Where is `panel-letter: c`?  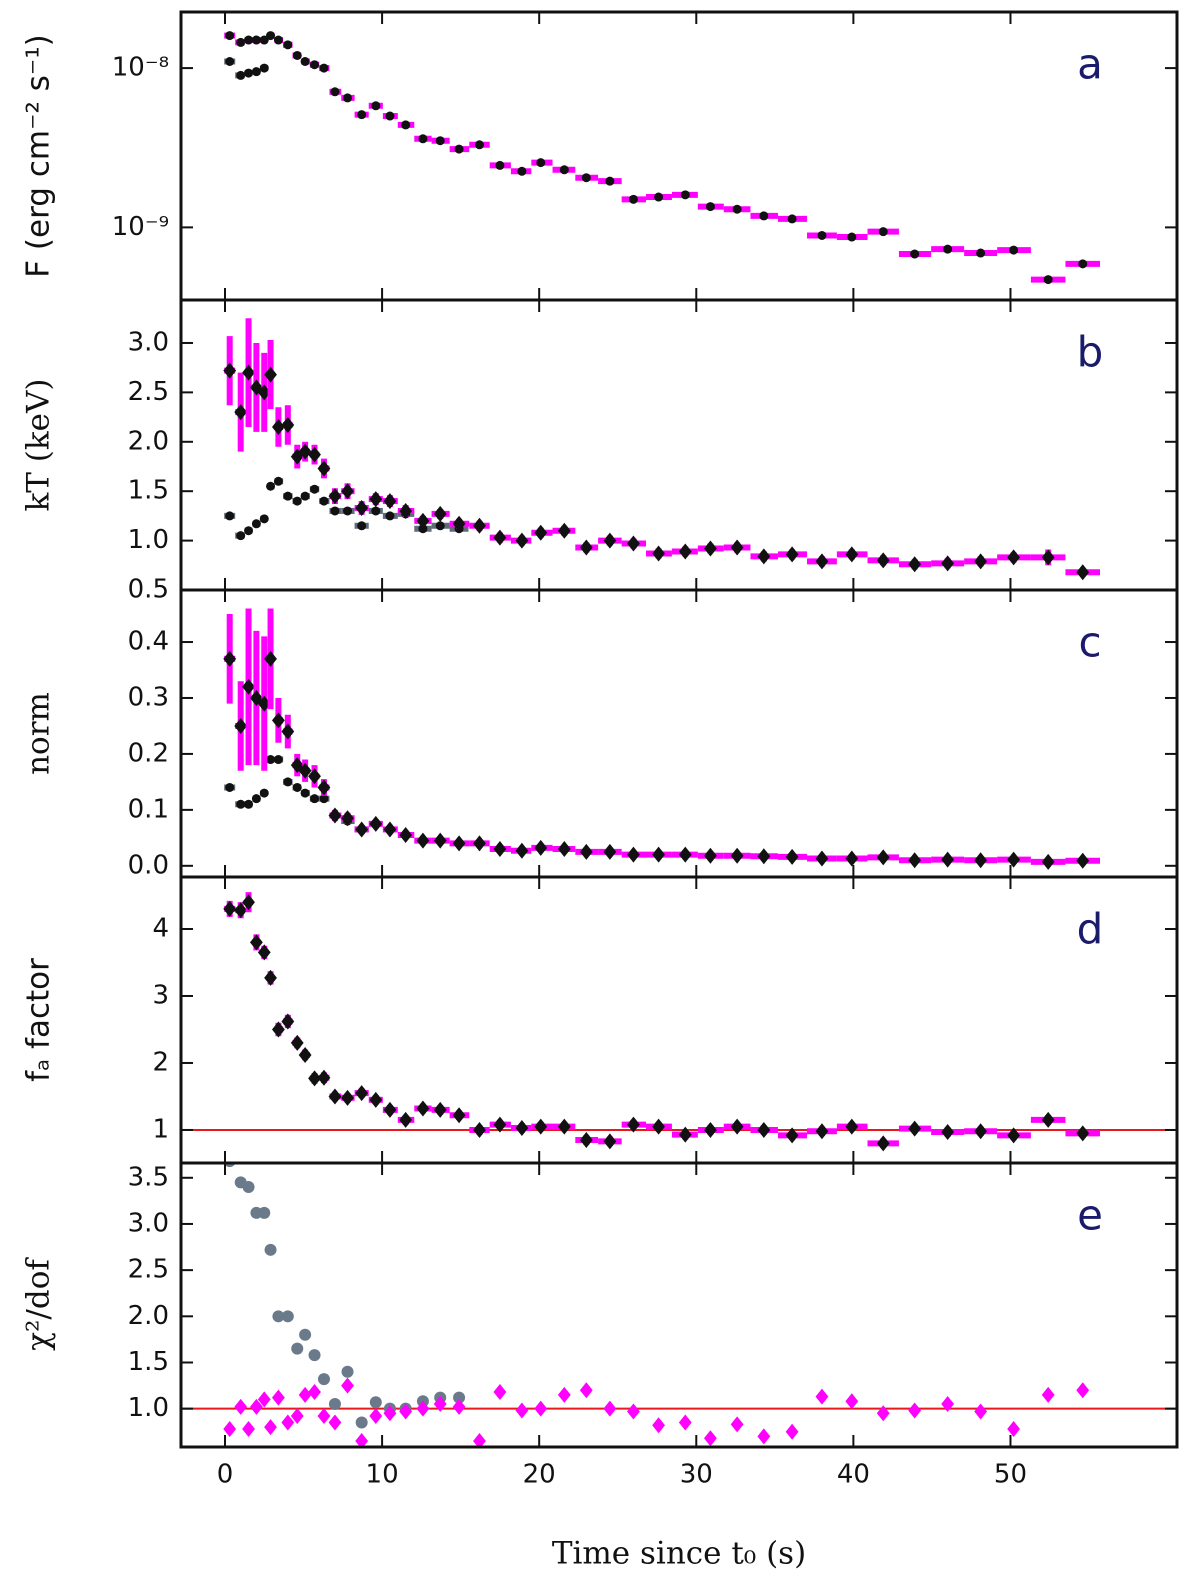
panel-letter: c is located at coordinates (1089, 642).